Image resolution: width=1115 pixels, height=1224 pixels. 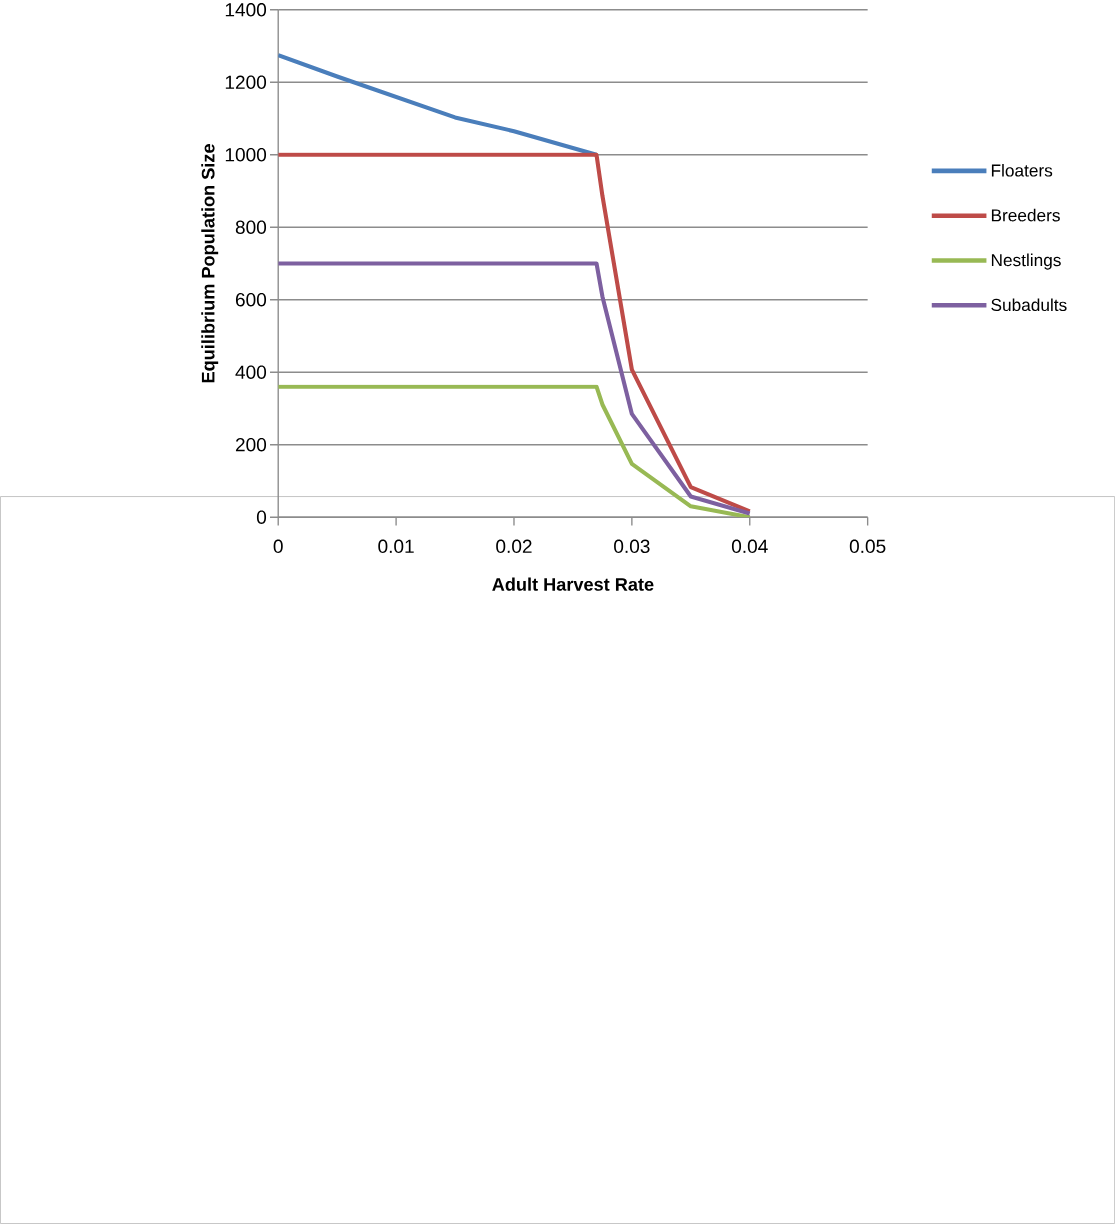 What do you see at coordinates (210, 263) in the screenshot?
I see `y-axis-title: Equilibrium Population Size` at bounding box center [210, 263].